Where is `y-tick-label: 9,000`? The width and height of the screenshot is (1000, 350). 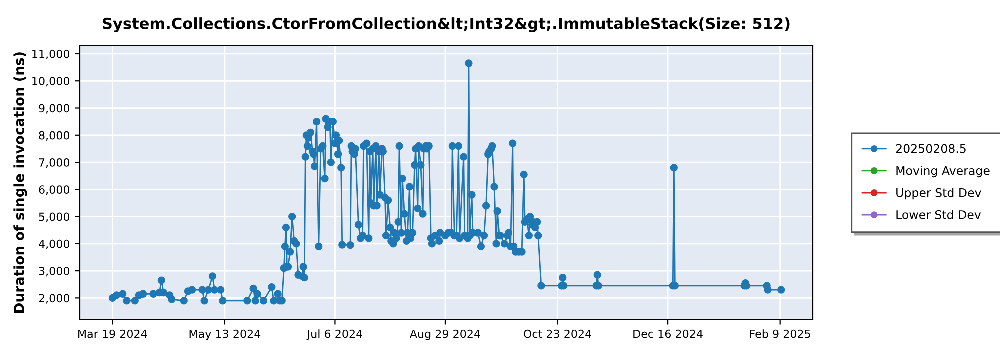 y-tick-label: 9,000 is located at coordinates (54, 109).